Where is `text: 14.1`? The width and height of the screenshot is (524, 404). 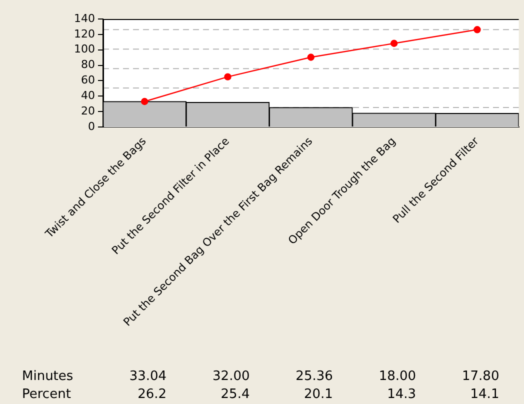
text: 14.1 is located at coordinates (485, 394).